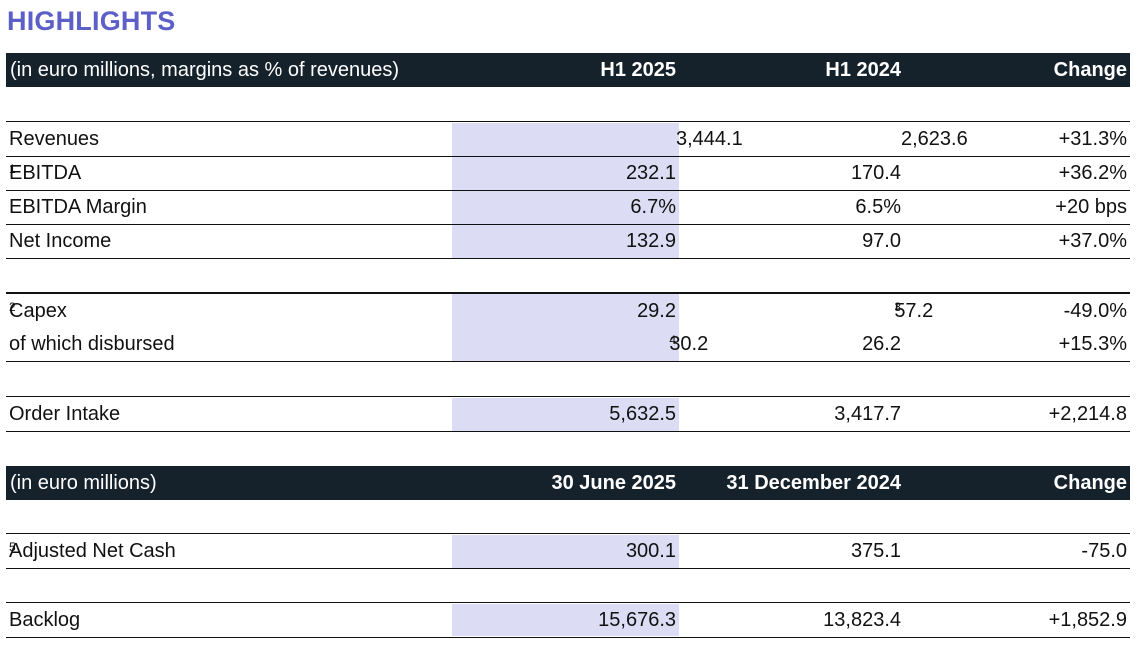 This screenshot has height=652, width=1145. What do you see at coordinates (12, 307) in the screenshot?
I see `footnote-ref: 2` at bounding box center [12, 307].